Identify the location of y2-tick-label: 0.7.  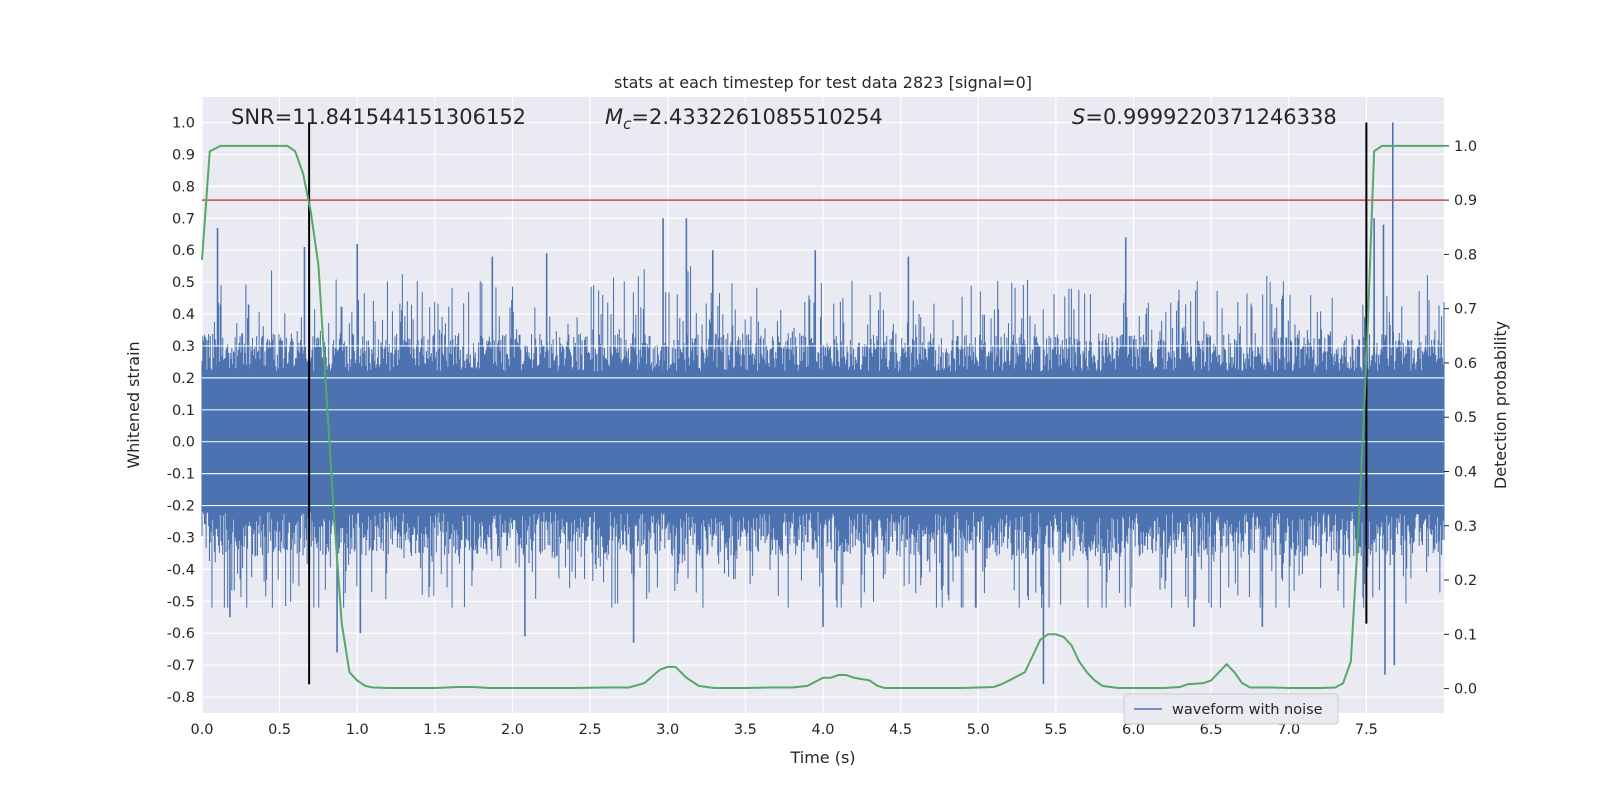
(1465, 310).